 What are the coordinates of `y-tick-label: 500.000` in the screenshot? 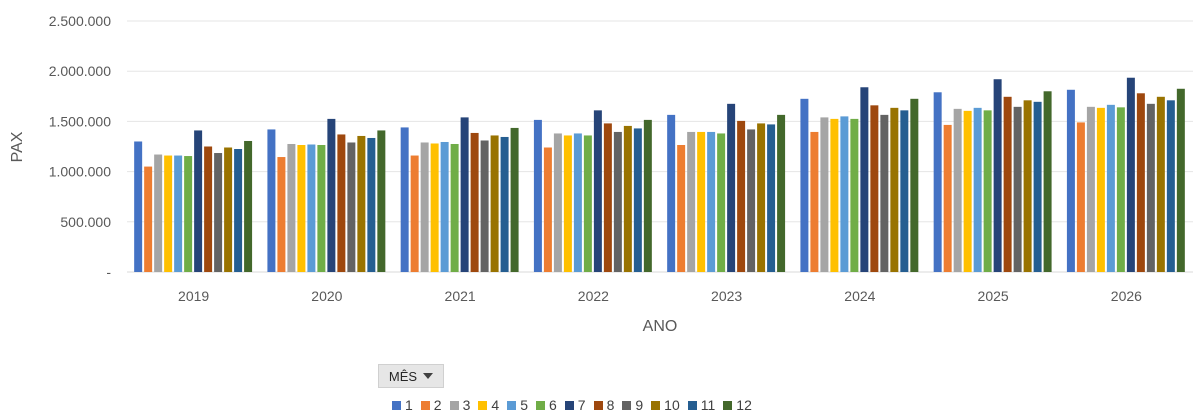 It's located at (85, 222).